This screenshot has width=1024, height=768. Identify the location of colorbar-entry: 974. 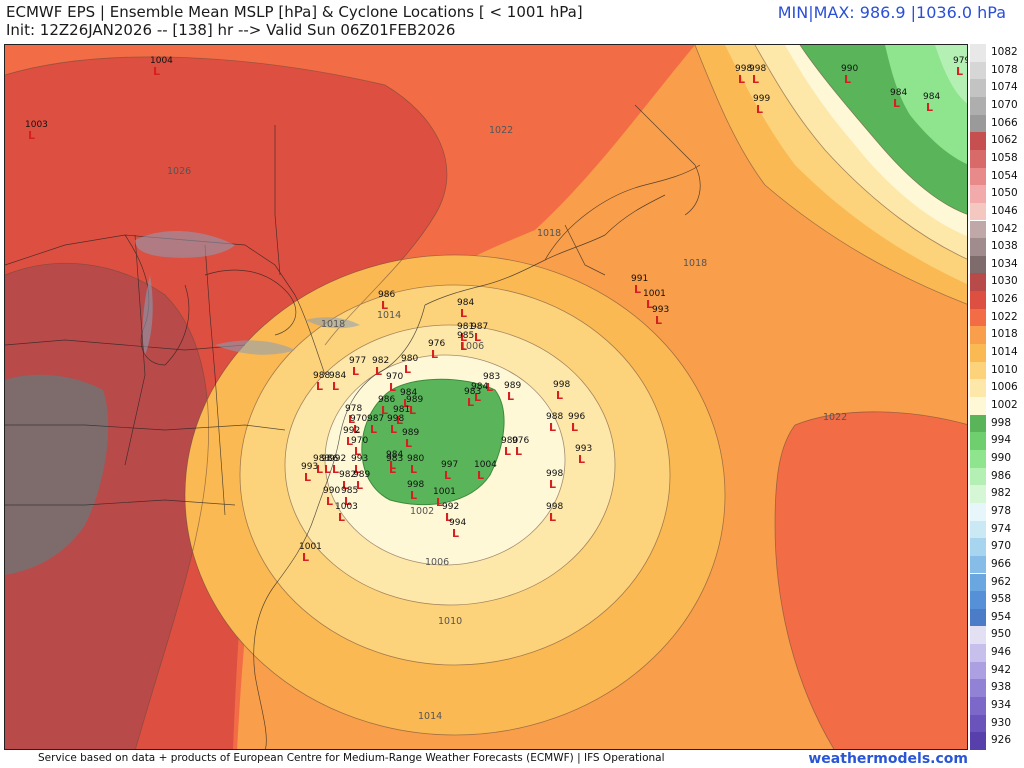
(996, 529).